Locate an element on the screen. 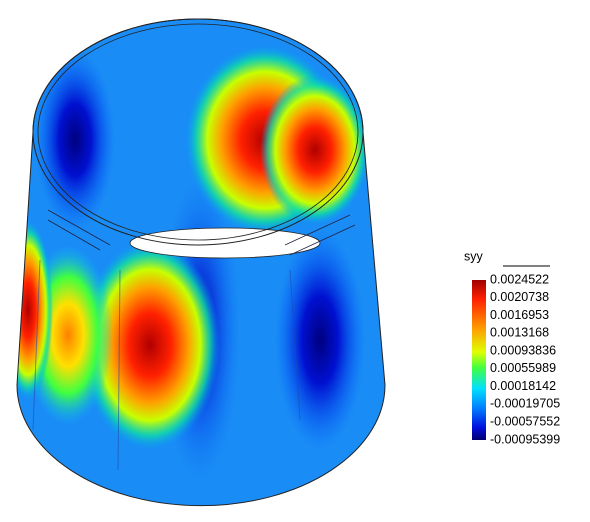 The width and height of the screenshot is (590, 522). legend-label: 0.00018142 is located at coordinates (523, 386).